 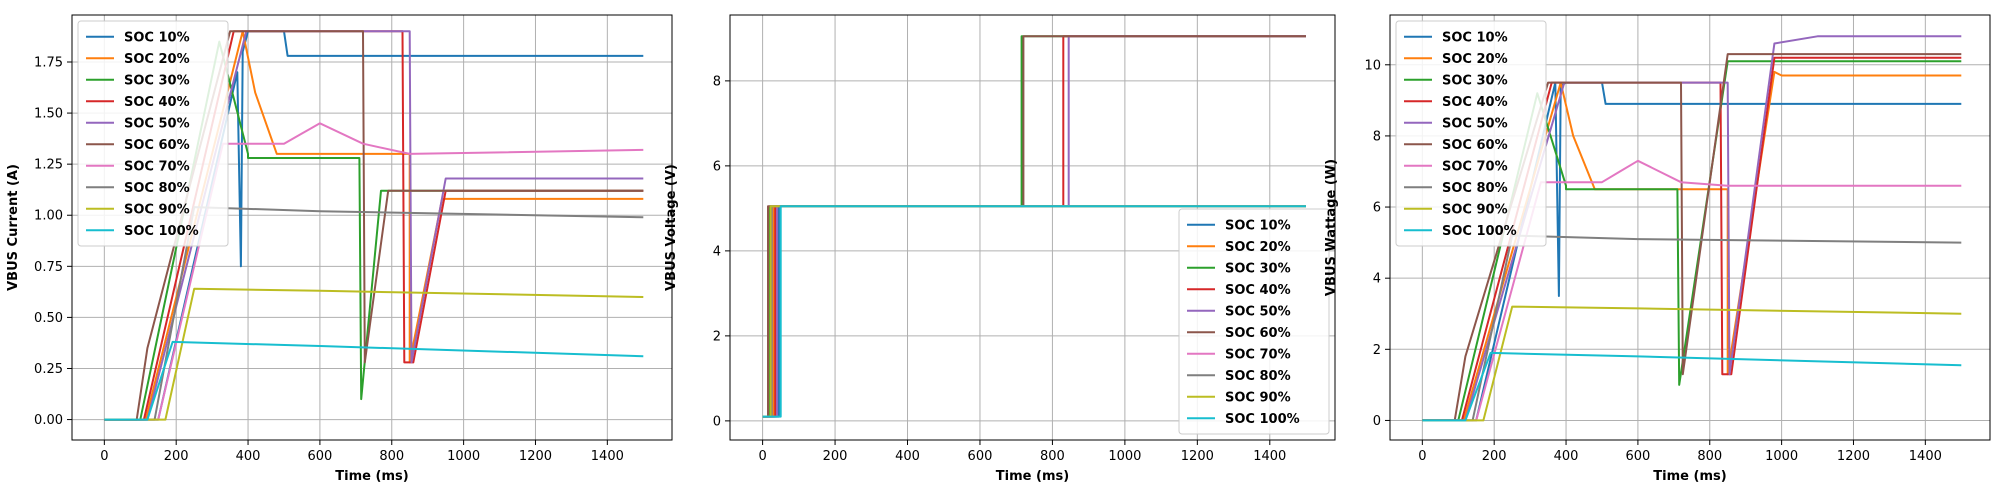 What do you see at coordinates (48, 267) in the screenshot?
I see `y-tick-label: 0.75` at bounding box center [48, 267].